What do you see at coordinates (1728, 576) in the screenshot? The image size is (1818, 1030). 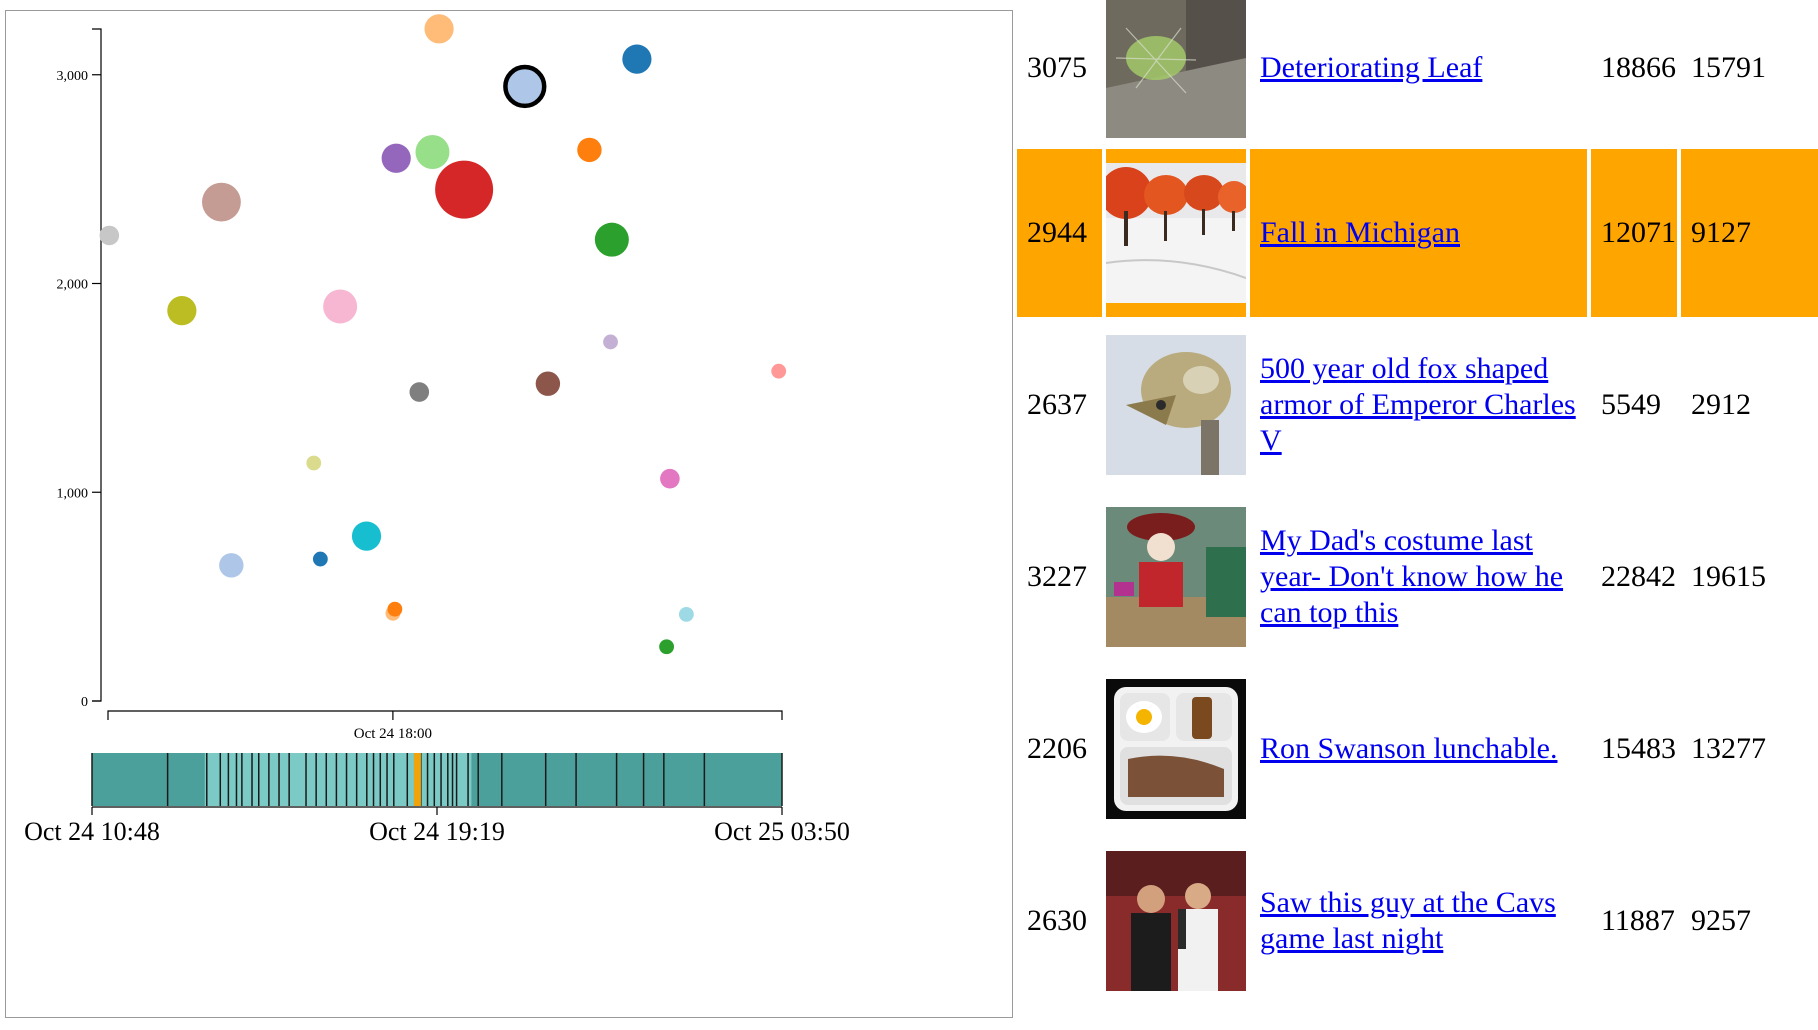 I see `downvotes-cell: 19615` at bounding box center [1728, 576].